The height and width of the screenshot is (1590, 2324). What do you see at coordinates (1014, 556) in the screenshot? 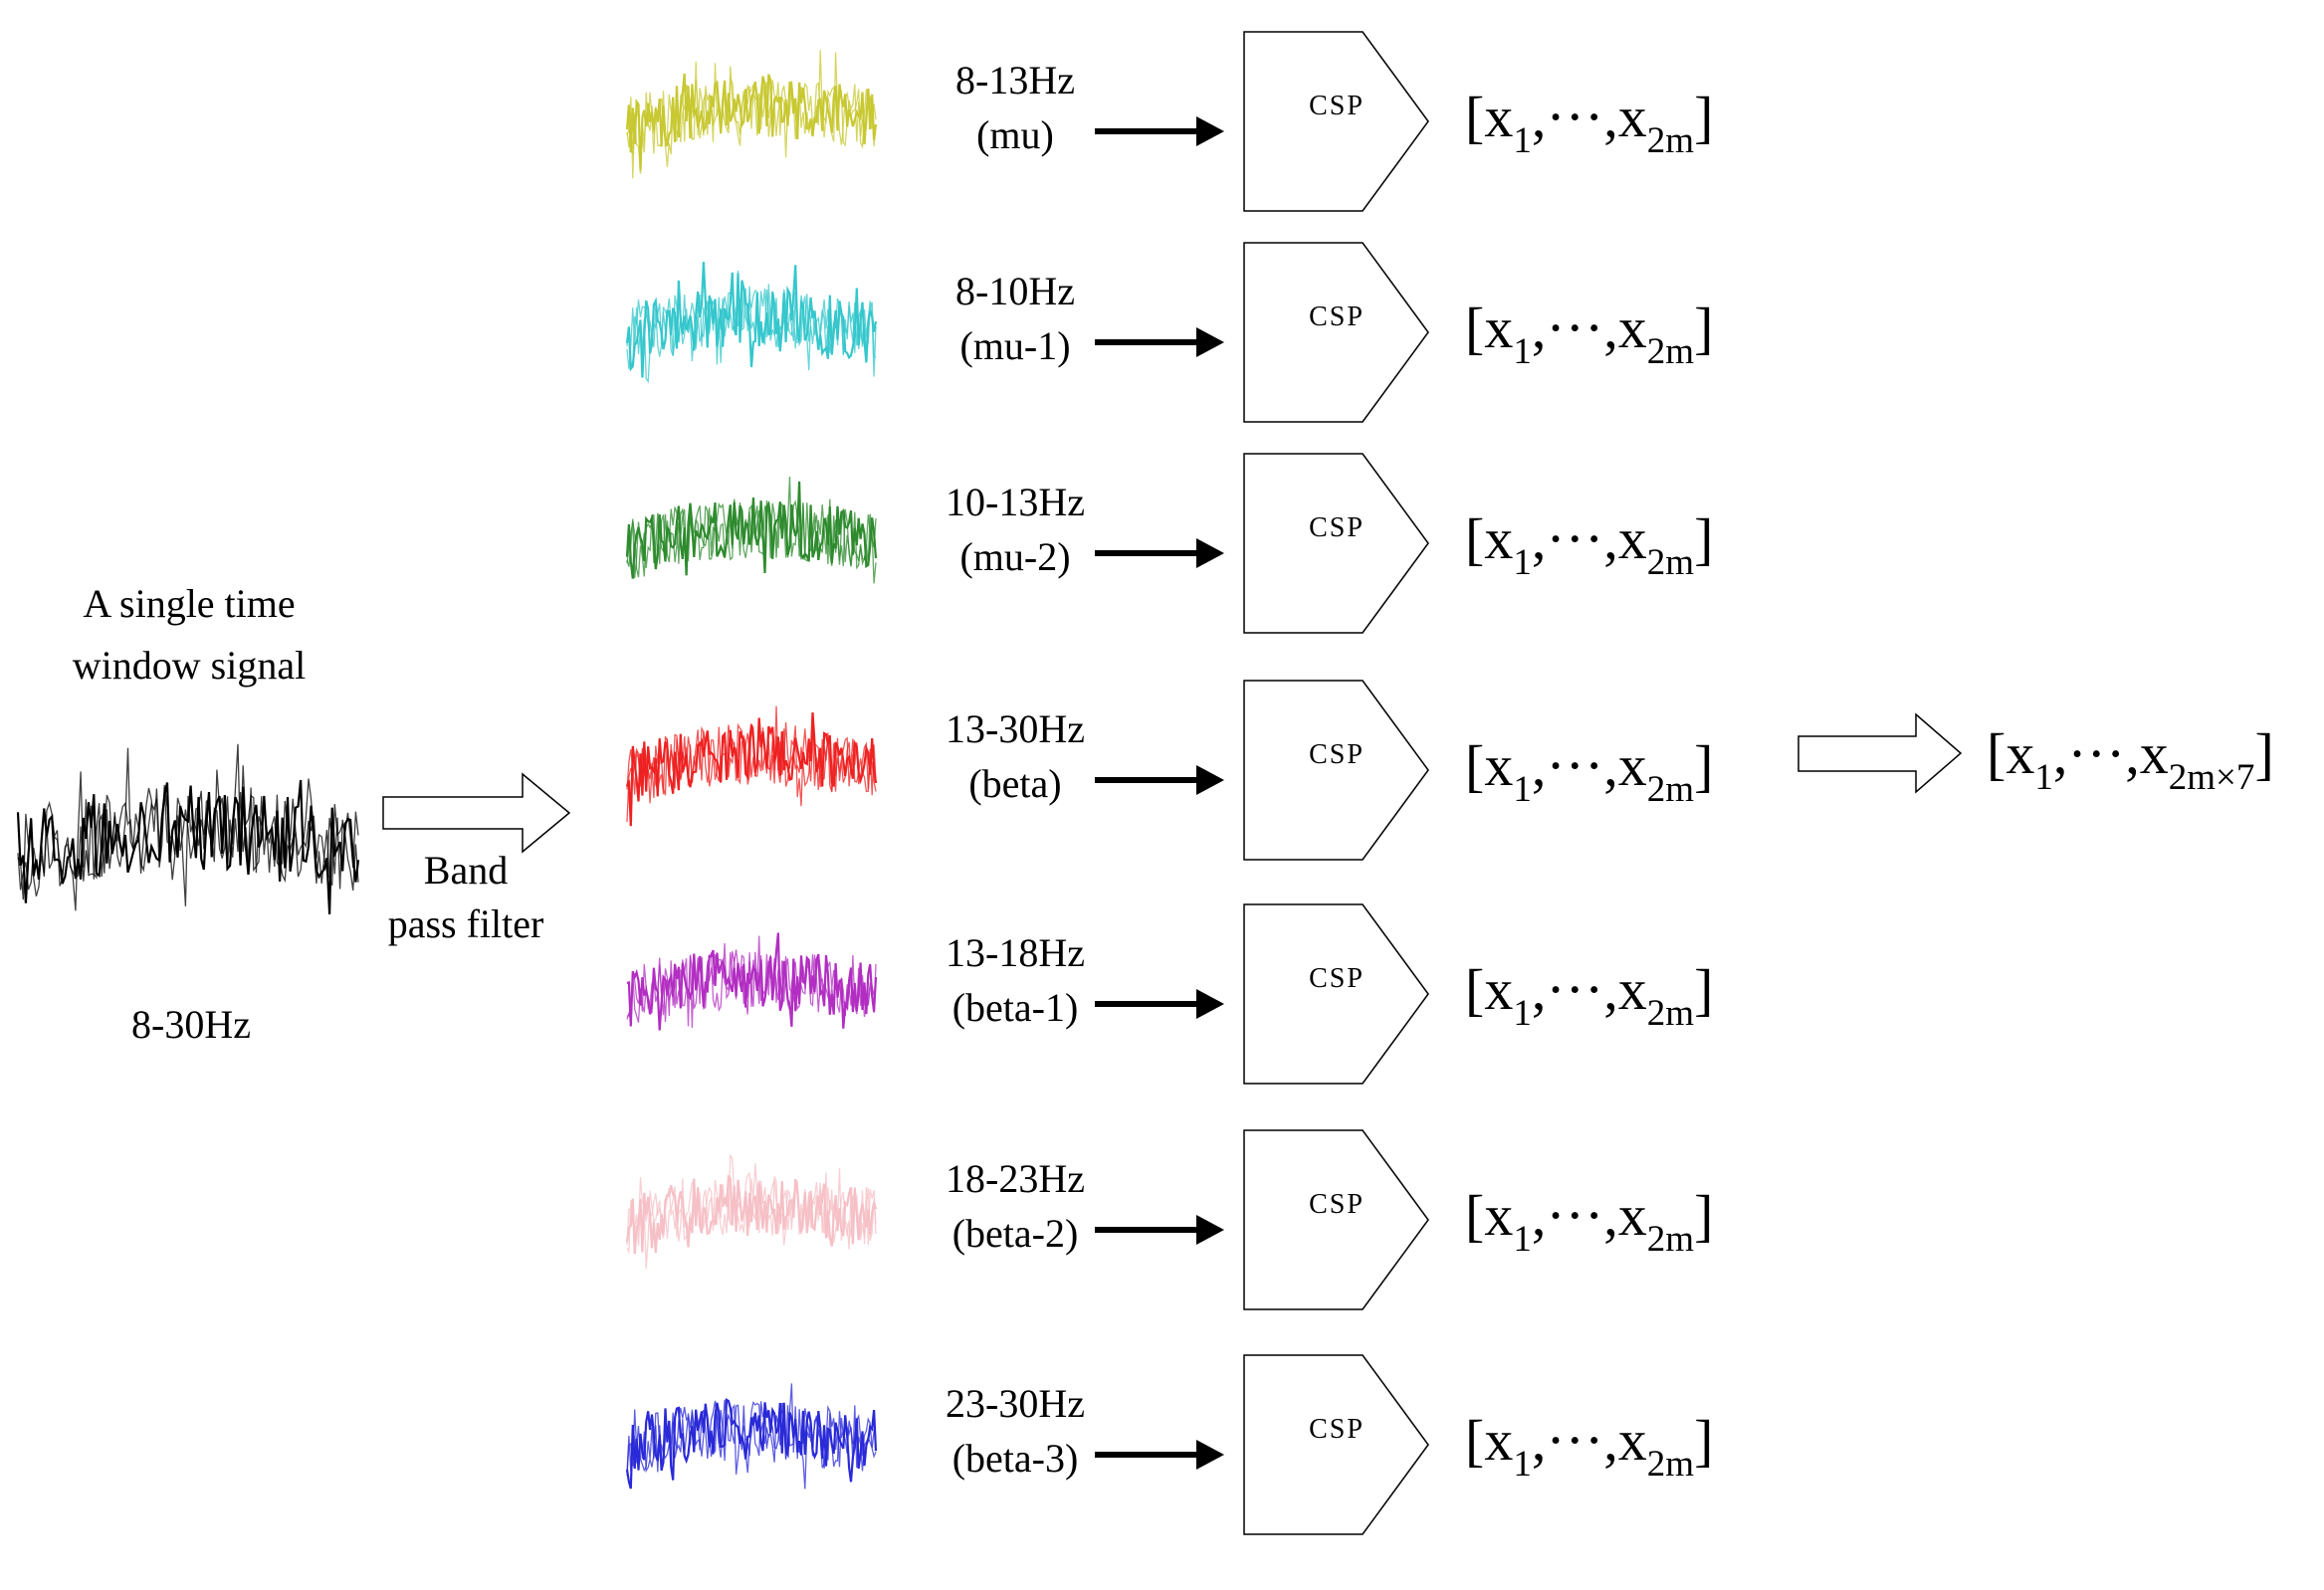
I see `band-name-label: (mu-2)` at bounding box center [1014, 556].